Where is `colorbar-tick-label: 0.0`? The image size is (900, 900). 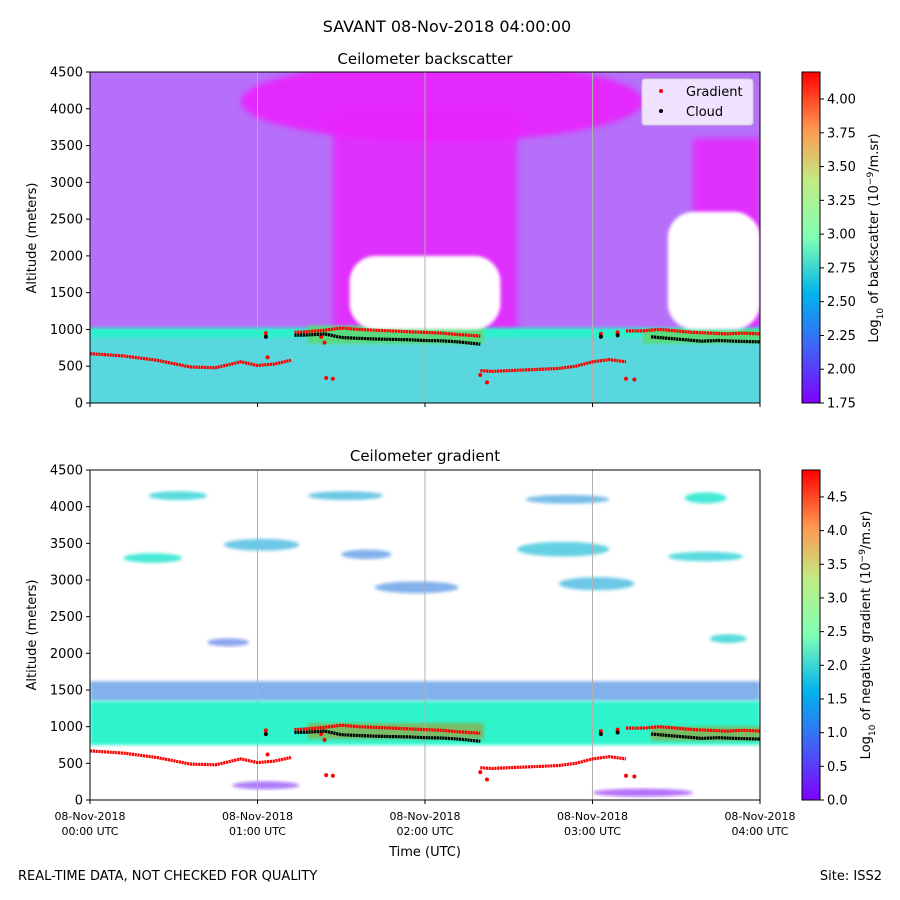 colorbar-tick-label: 0.0 is located at coordinates (837, 801).